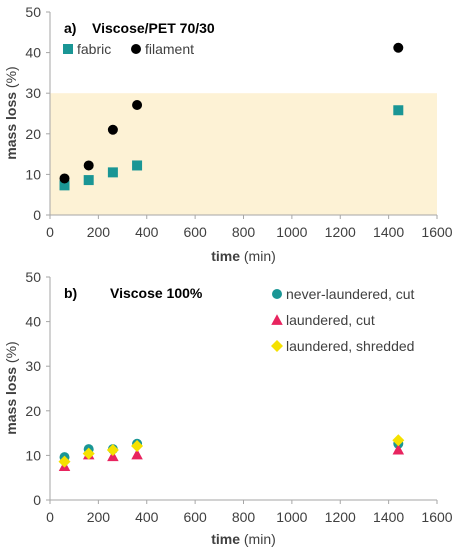 The height and width of the screenshot is (550, 457). I want to click on legend-entry: never-laundered, cut, so click(343, 294).